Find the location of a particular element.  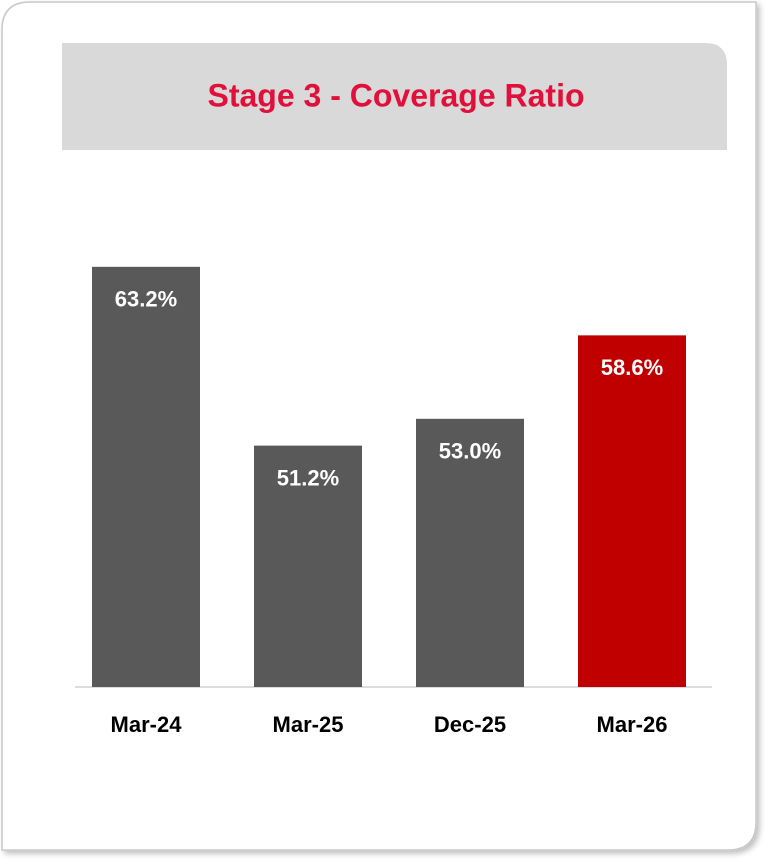

header-box is located at coordinates (394, 96).